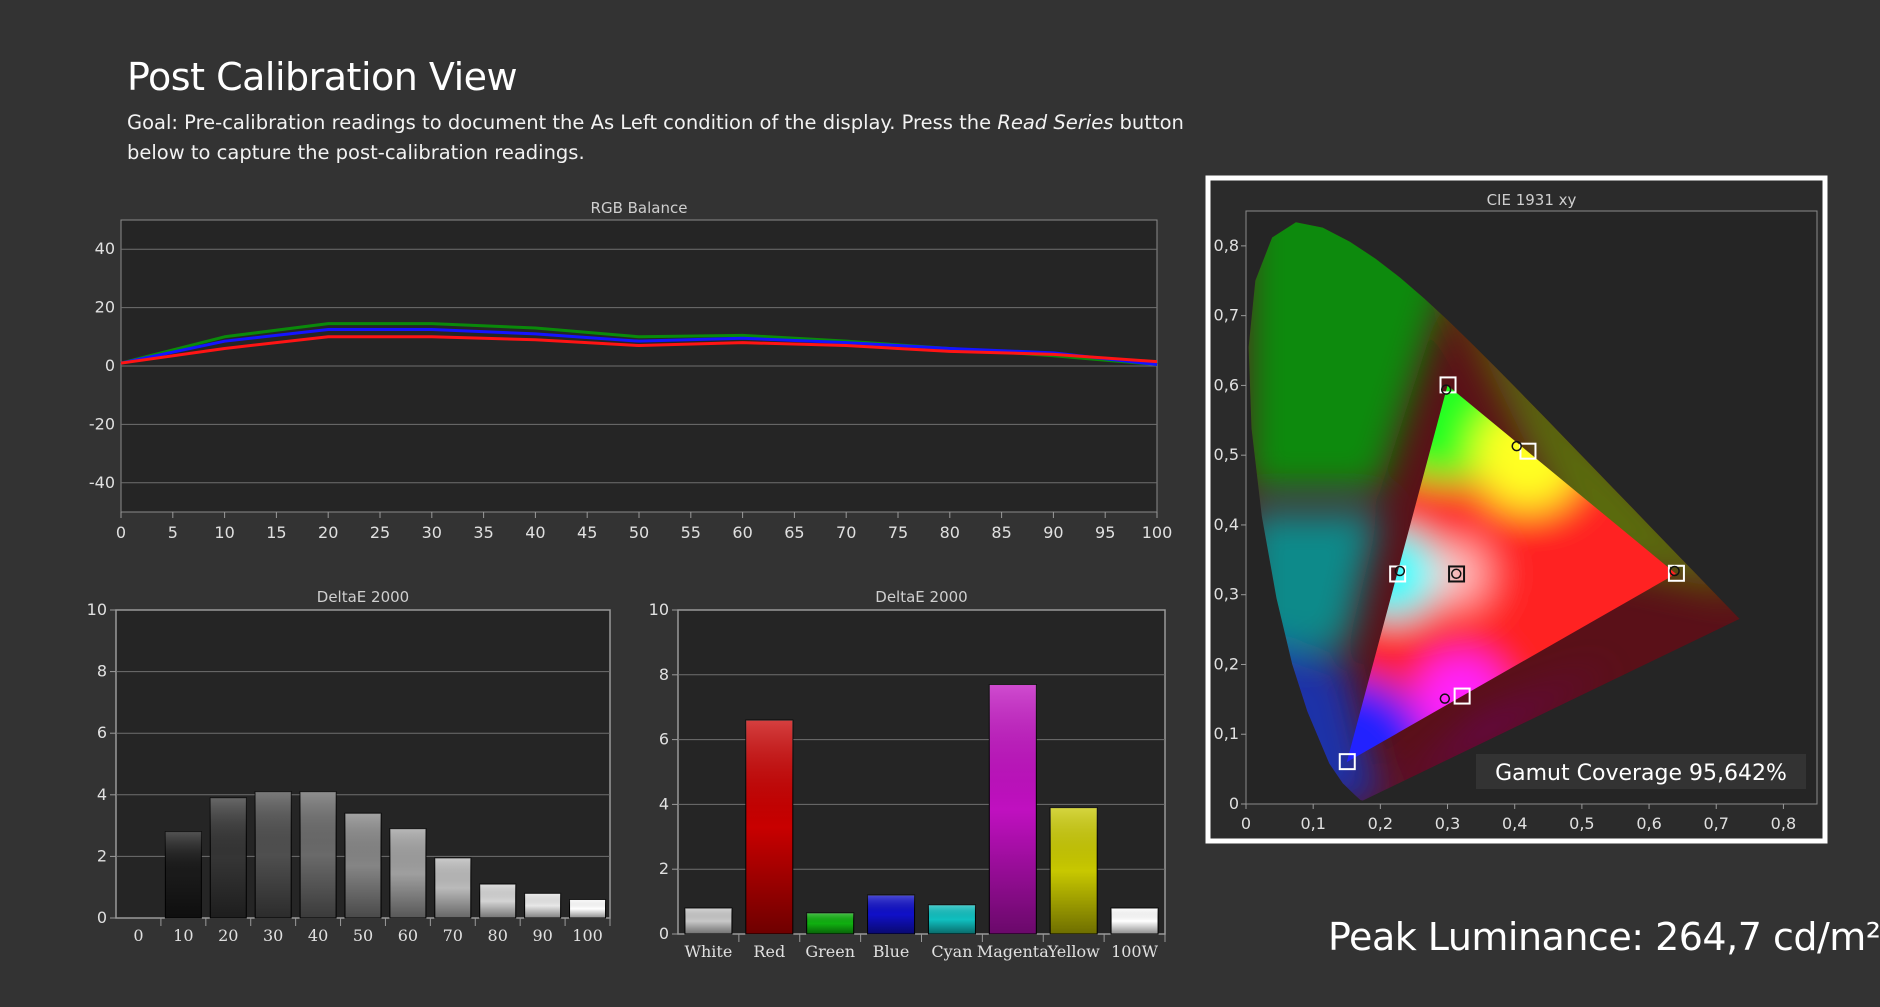  Describe the element at coordinates (1234, 803) in the screenshot. I see `cie-y-tick-label: 0` at that location.